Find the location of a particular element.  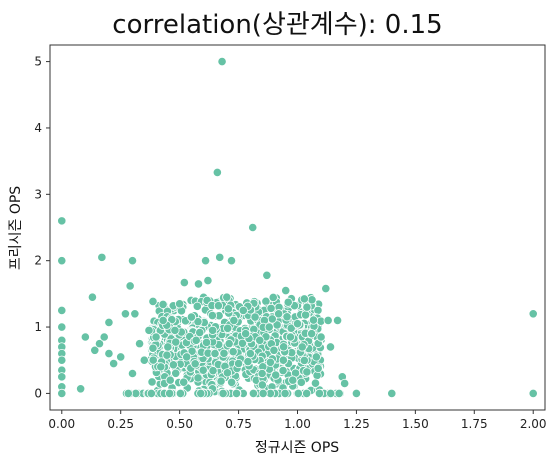

x-axis-ticks: 0.00 0.25 0.50 0.75 1.00 1.25 1.50 1.75 2.00 is located at coordinates (297, 420).